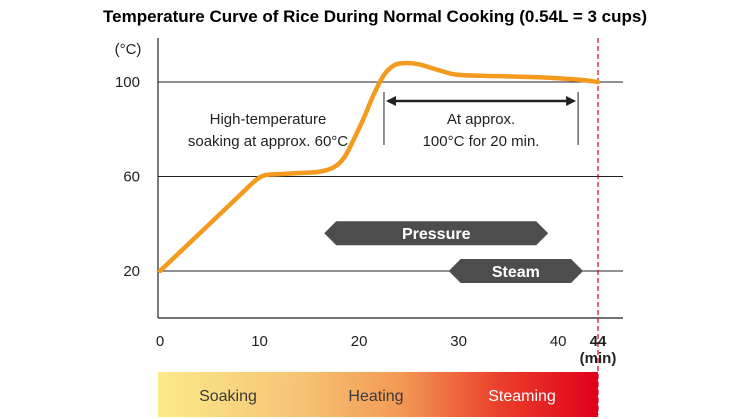 The height and width of the screenshot is (419, 750). I want to click on phase-bar: Soaking Heating Steaming, so click(378, 394).